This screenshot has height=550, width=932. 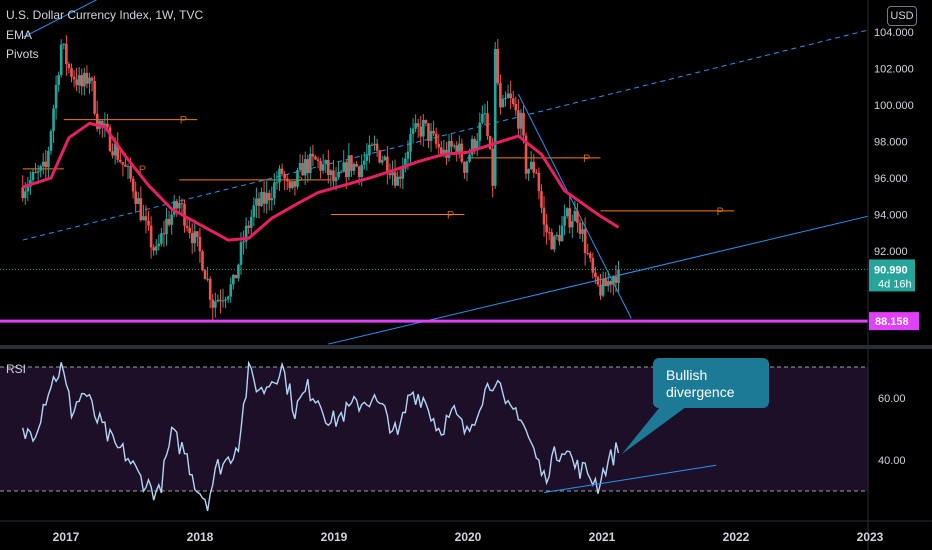 What do you see at coordinates (686, 375) in the screenshot?
I see `callout-line-1: Bullish` at bounding box center [686, 375].